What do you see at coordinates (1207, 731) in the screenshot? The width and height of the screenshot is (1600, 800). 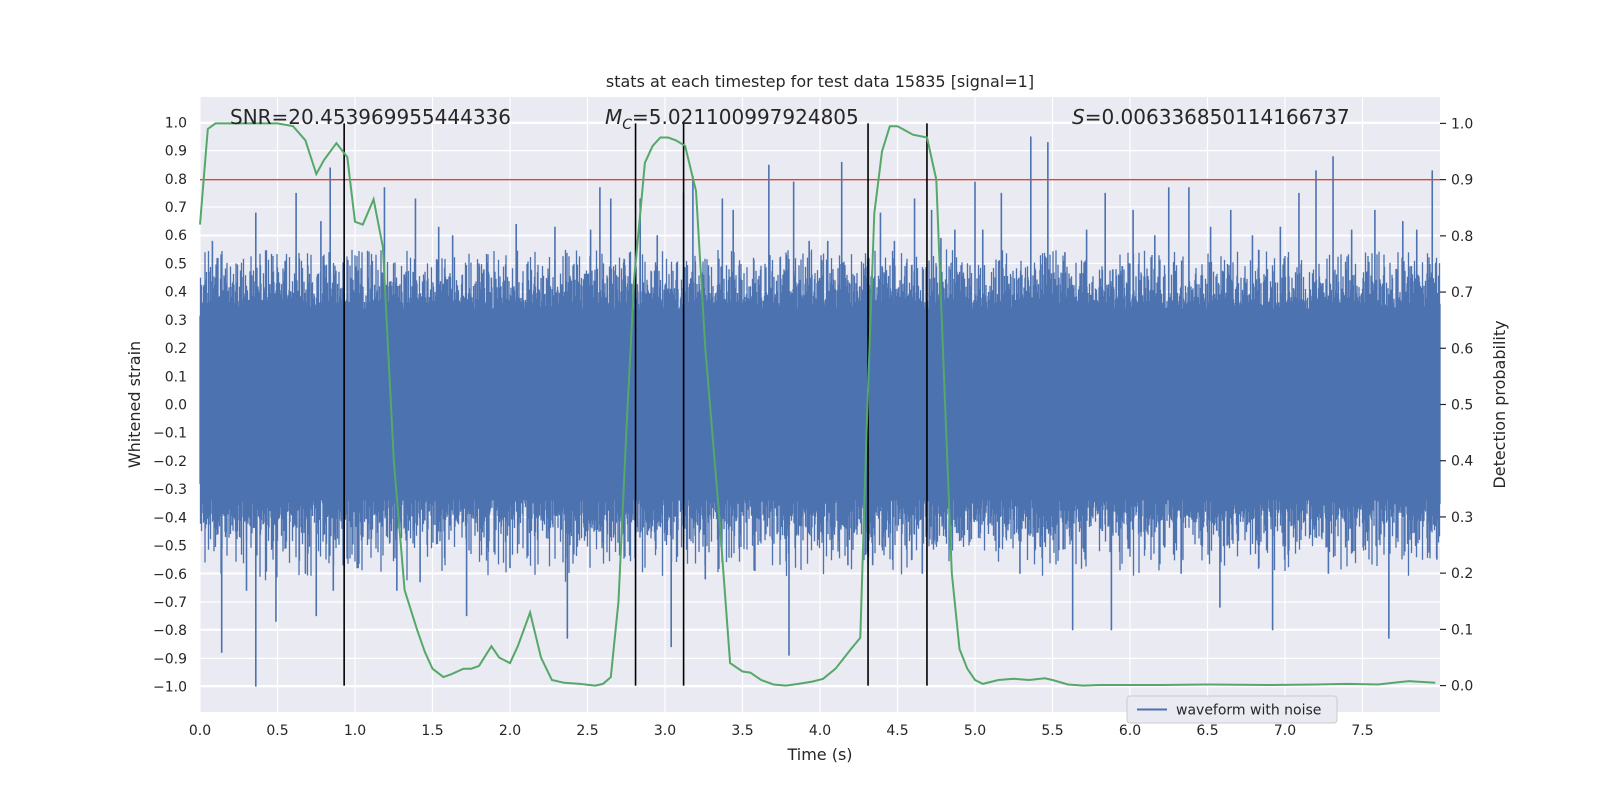 I see `x-tick-label: 6.5` at bounding box center [1207, 731].